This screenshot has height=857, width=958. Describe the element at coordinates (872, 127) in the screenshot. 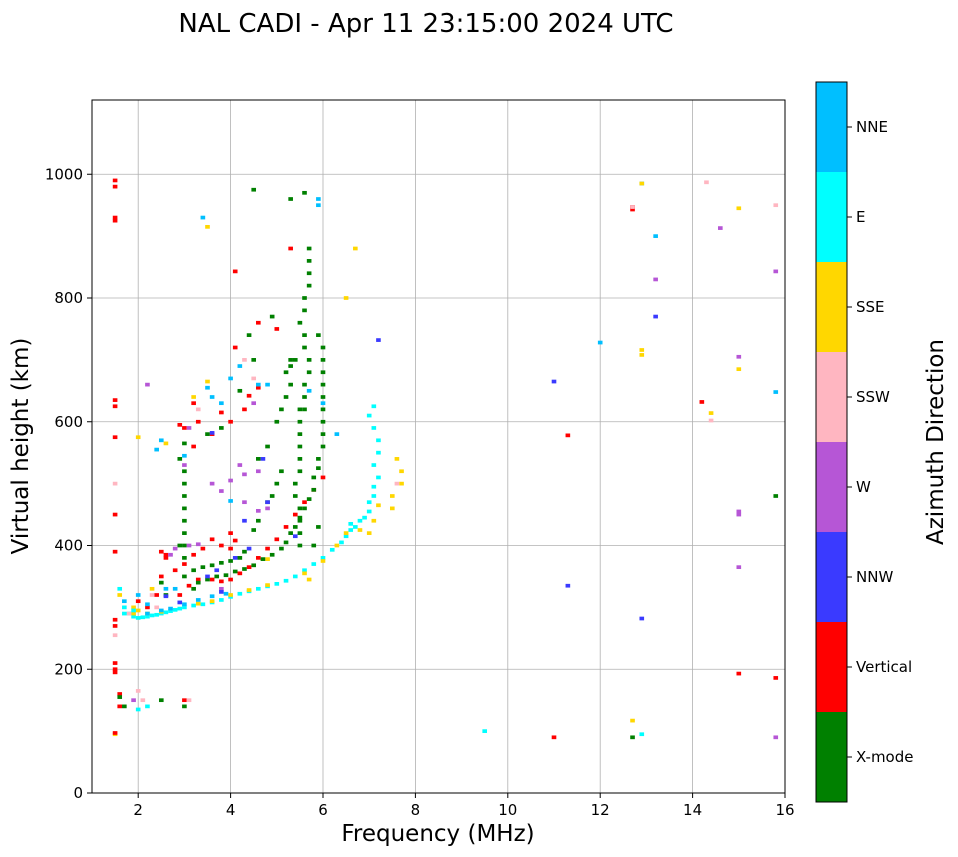

I see `colorbar-tick-label: NNE` at that location.